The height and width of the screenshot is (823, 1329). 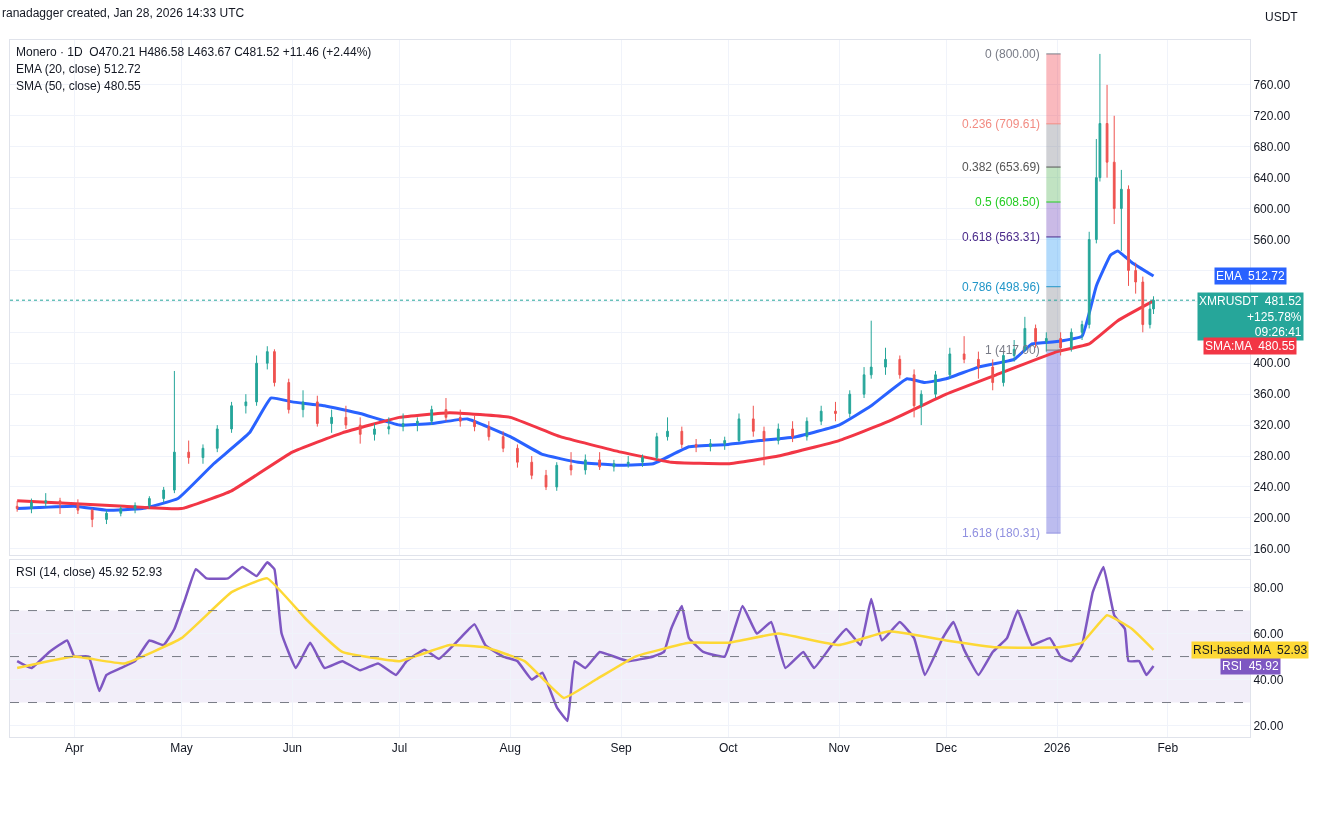 I want to click on ref-line-label: 0.786 (498.96), so click(x=1001, y=287).